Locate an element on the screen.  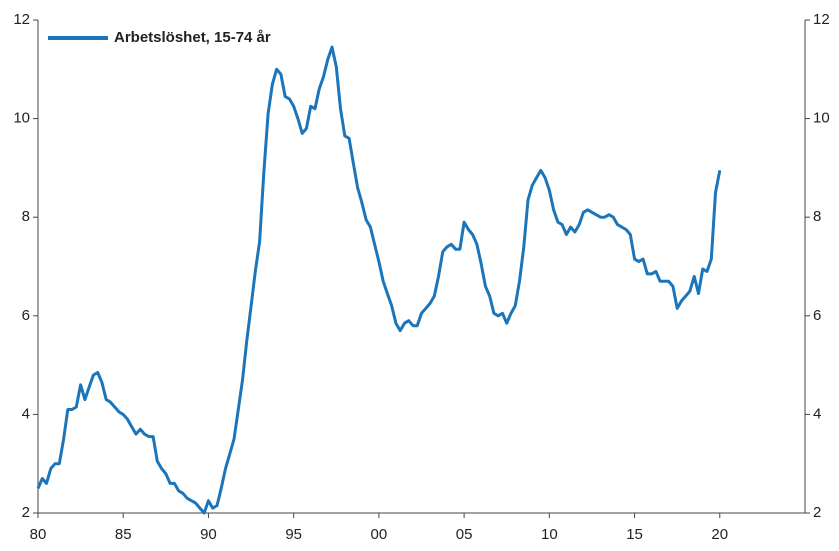
y2-tick-label: 10 is located at coordinates (821, 118).